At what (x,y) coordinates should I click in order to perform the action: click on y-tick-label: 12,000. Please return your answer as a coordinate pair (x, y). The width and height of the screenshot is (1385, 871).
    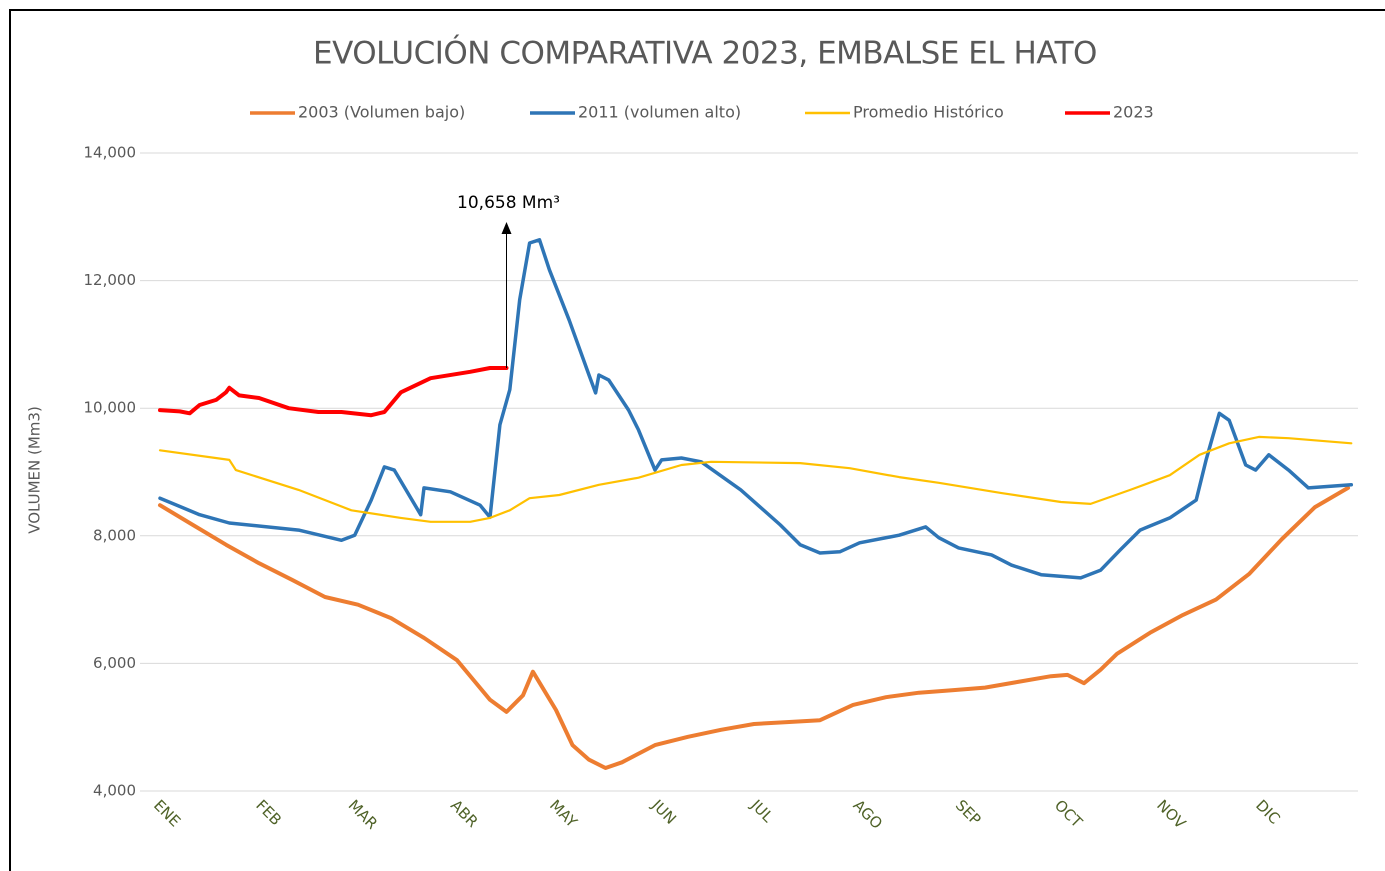
    Looking at the image, I should click on (110, 280).